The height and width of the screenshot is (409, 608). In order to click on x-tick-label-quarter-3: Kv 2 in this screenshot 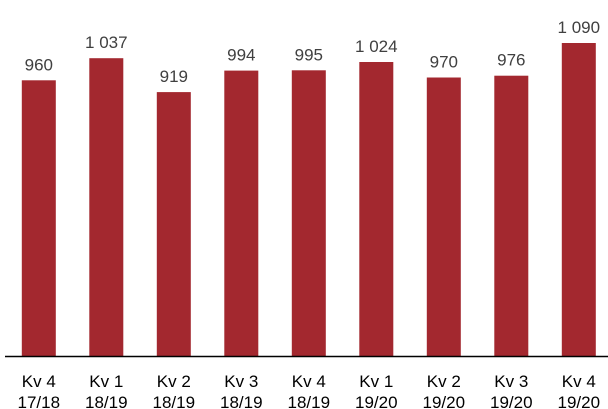, I will do `click(174, 381)`.